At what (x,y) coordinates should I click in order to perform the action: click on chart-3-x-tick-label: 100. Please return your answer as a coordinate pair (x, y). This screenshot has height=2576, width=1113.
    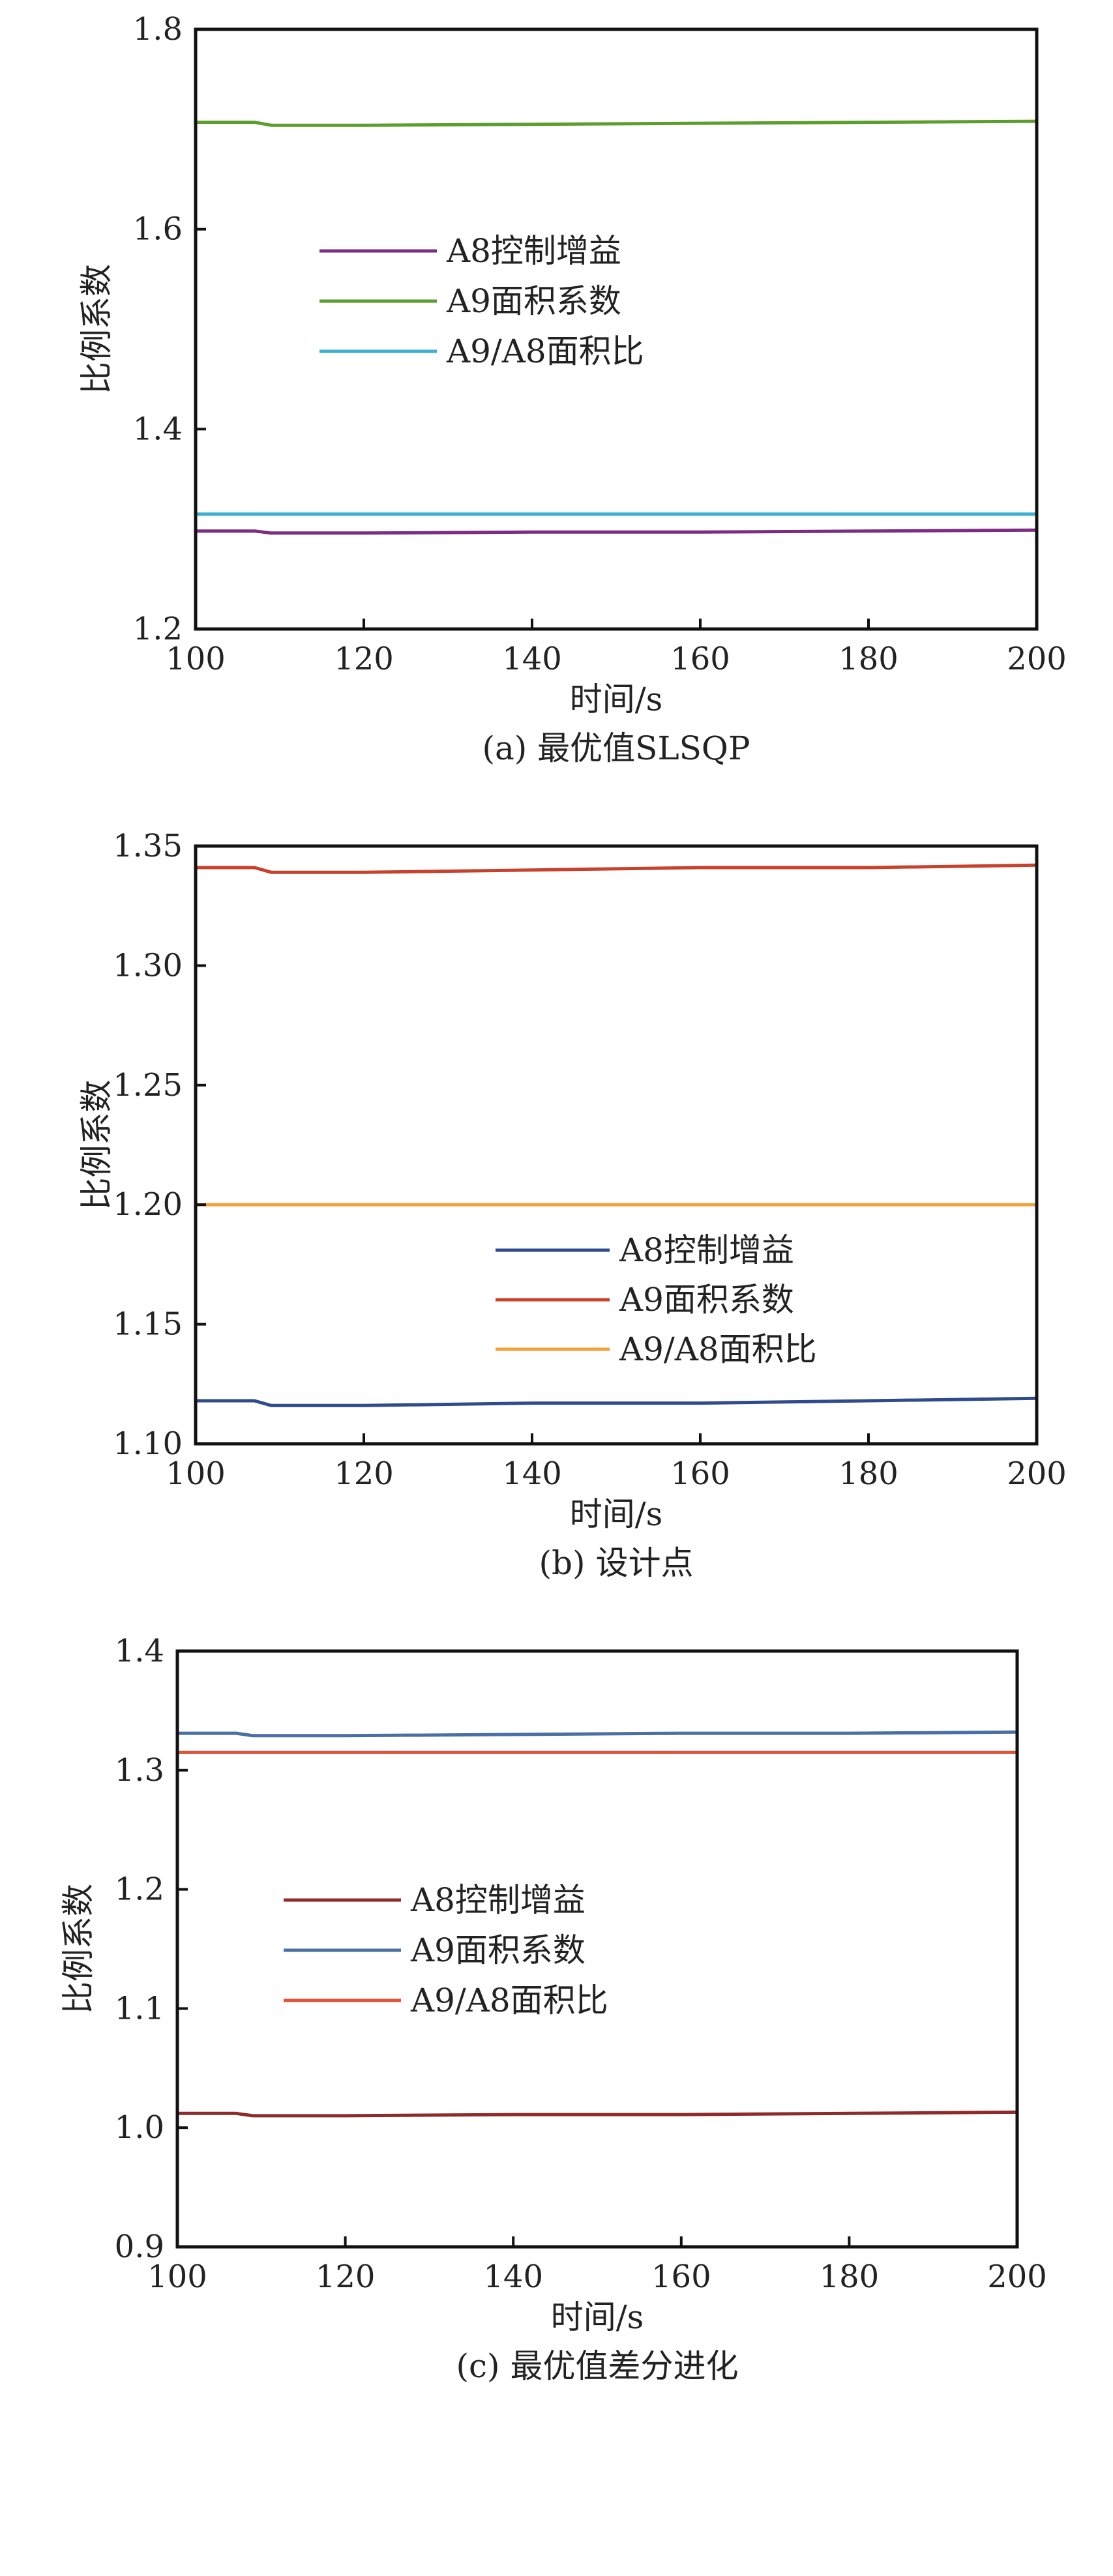
    Looking at the image, I should click on (177, 2277).